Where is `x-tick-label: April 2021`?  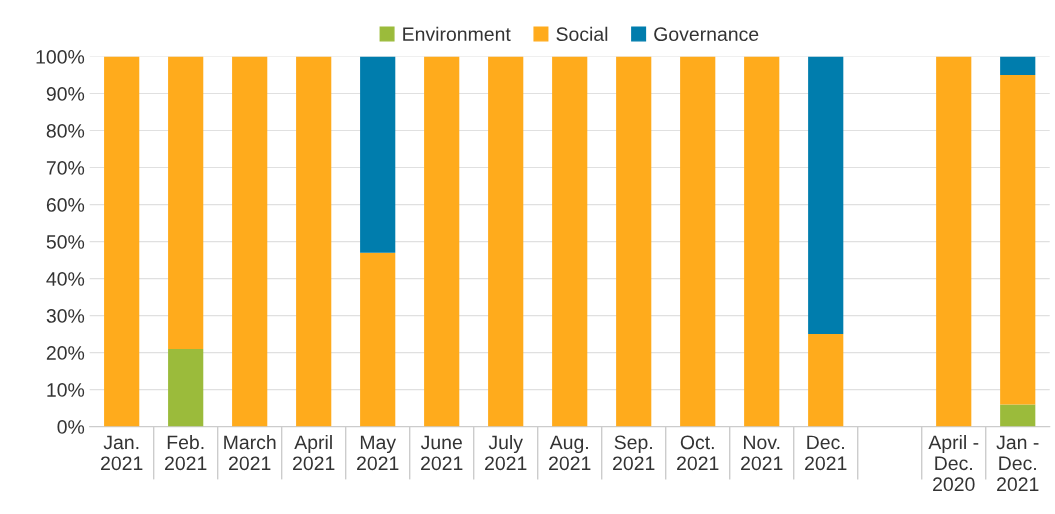
x-tick-label: April 2021 is located at coordinates (314, 452).